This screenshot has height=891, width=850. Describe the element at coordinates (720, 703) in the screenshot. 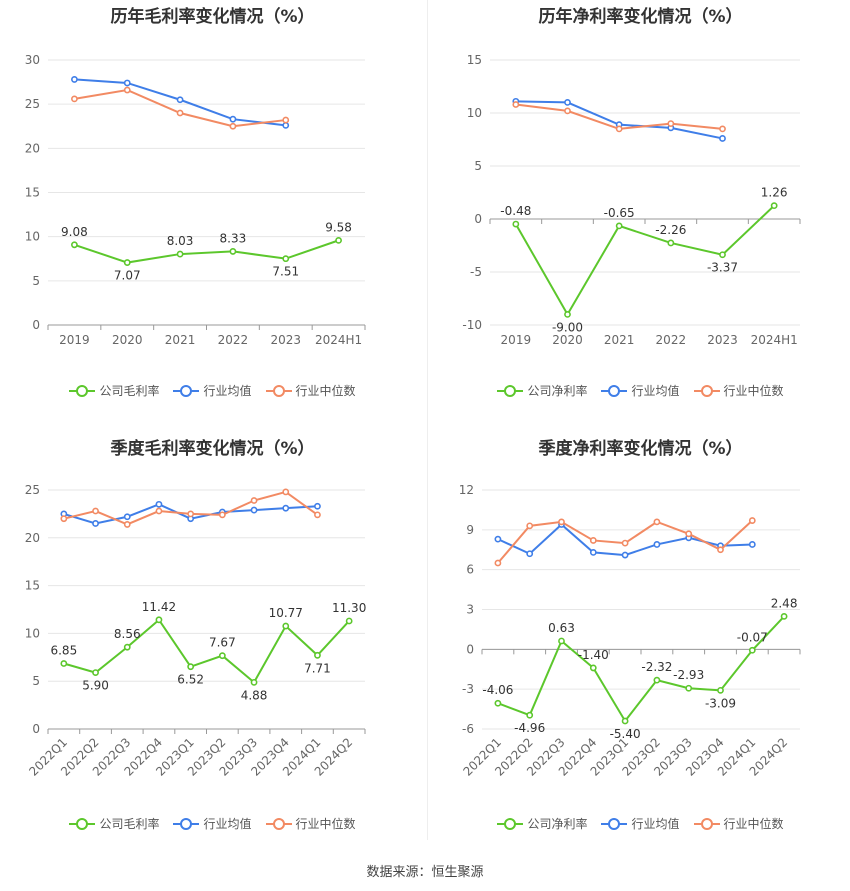

I see `data-label: -3.09` at that location.